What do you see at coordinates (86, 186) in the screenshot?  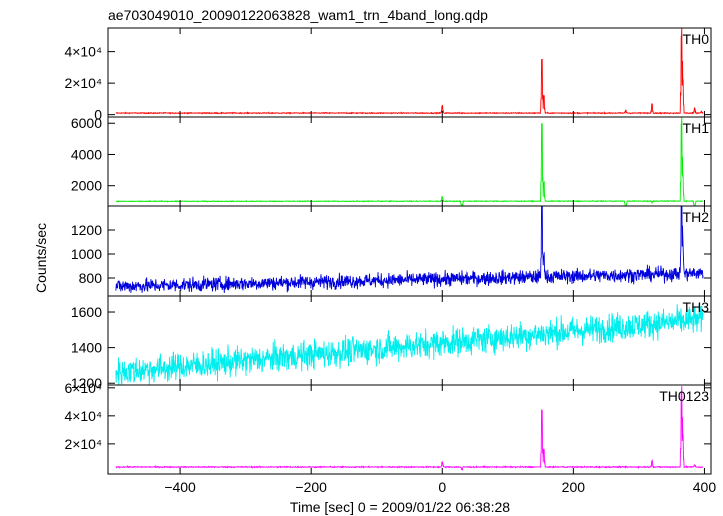 I see `y-tick-label: 2000` at bounding box center [86, 186].